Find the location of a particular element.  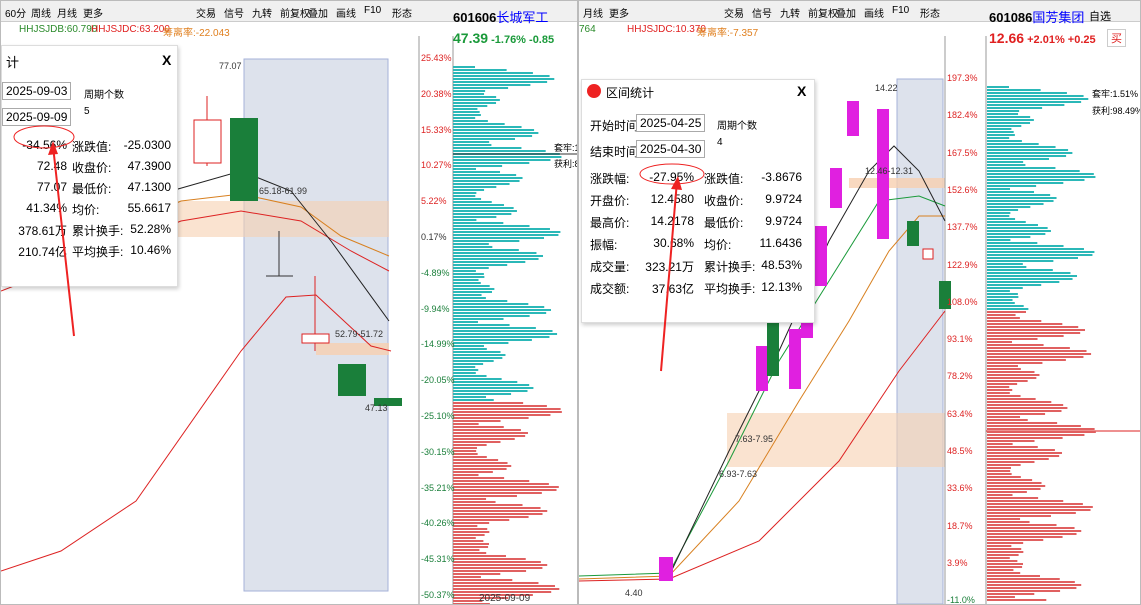

tool-button: 60分 is located at coordinates (16, 14).